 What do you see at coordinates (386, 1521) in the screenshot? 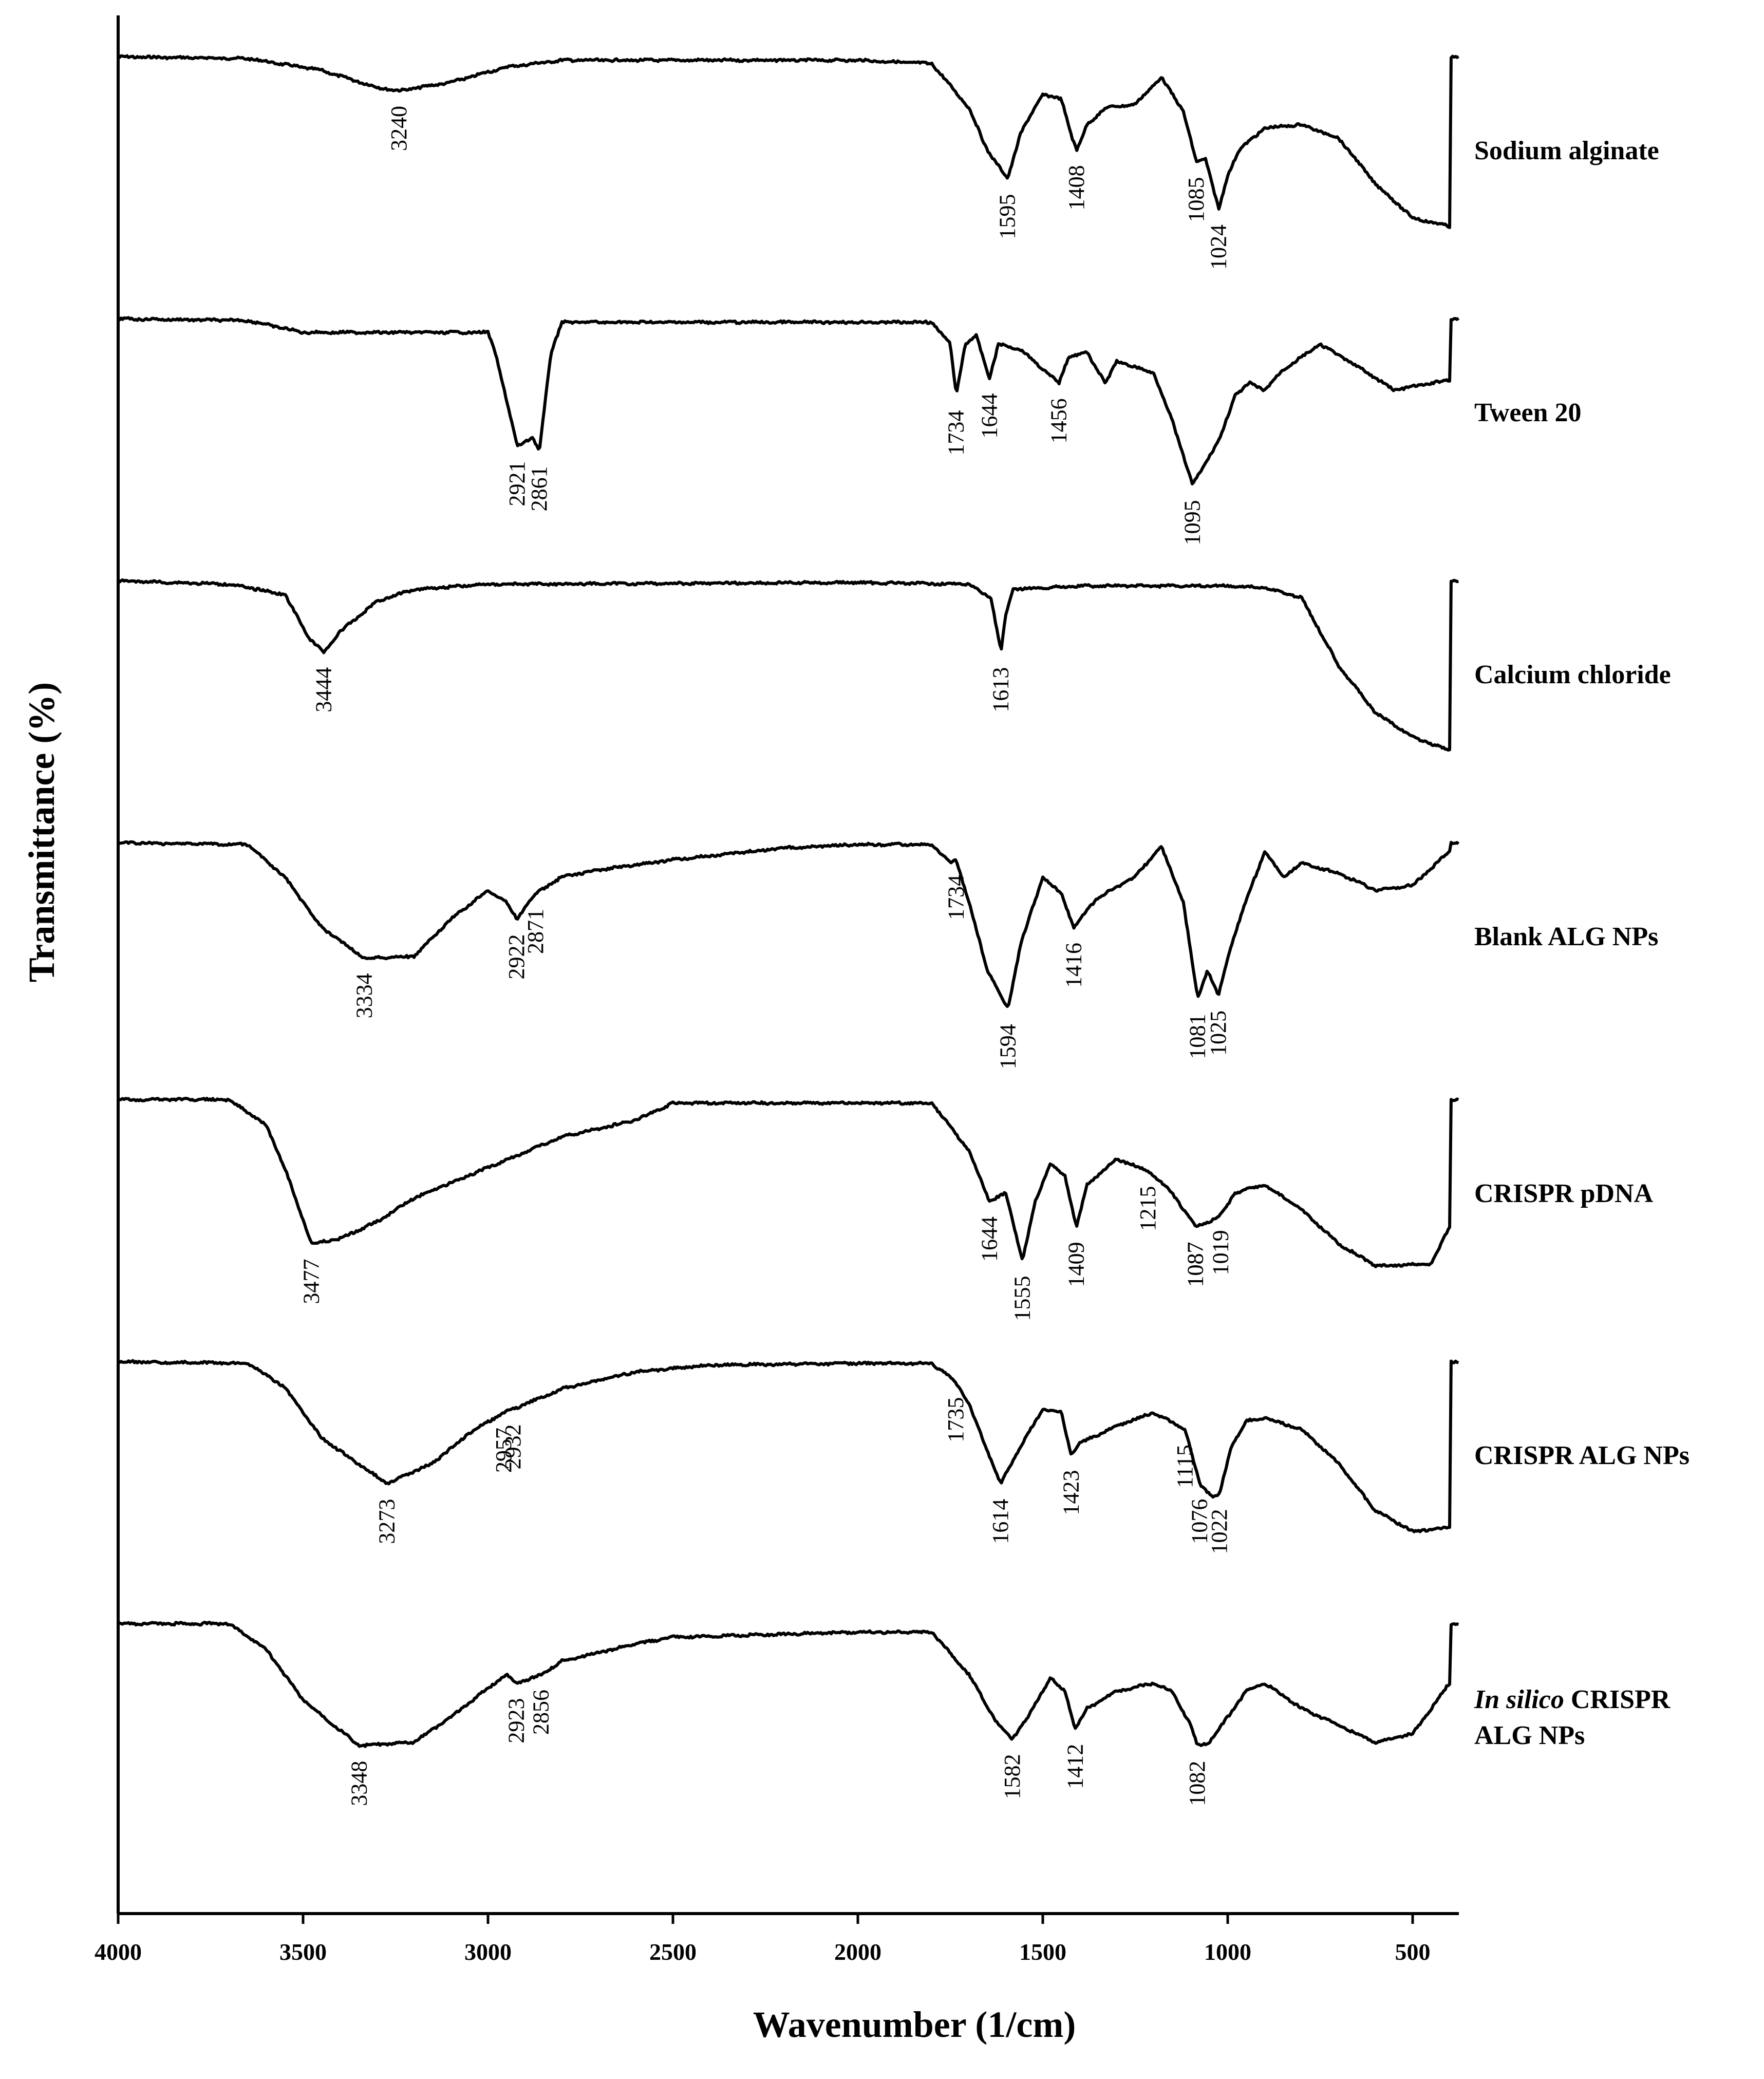
I see `peak-label: 3273` at bounding box center [386, 1521].